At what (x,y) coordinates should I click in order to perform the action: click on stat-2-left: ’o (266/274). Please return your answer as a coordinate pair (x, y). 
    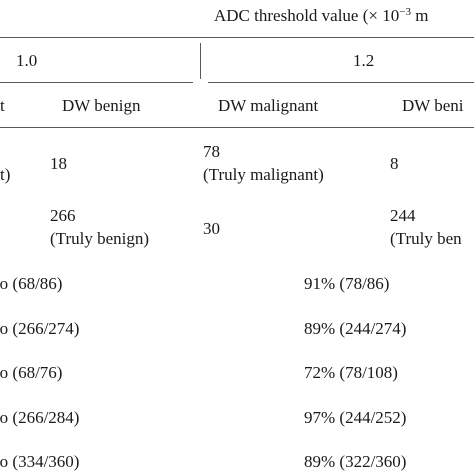
    Looking at the image, I should click on (40, 328).